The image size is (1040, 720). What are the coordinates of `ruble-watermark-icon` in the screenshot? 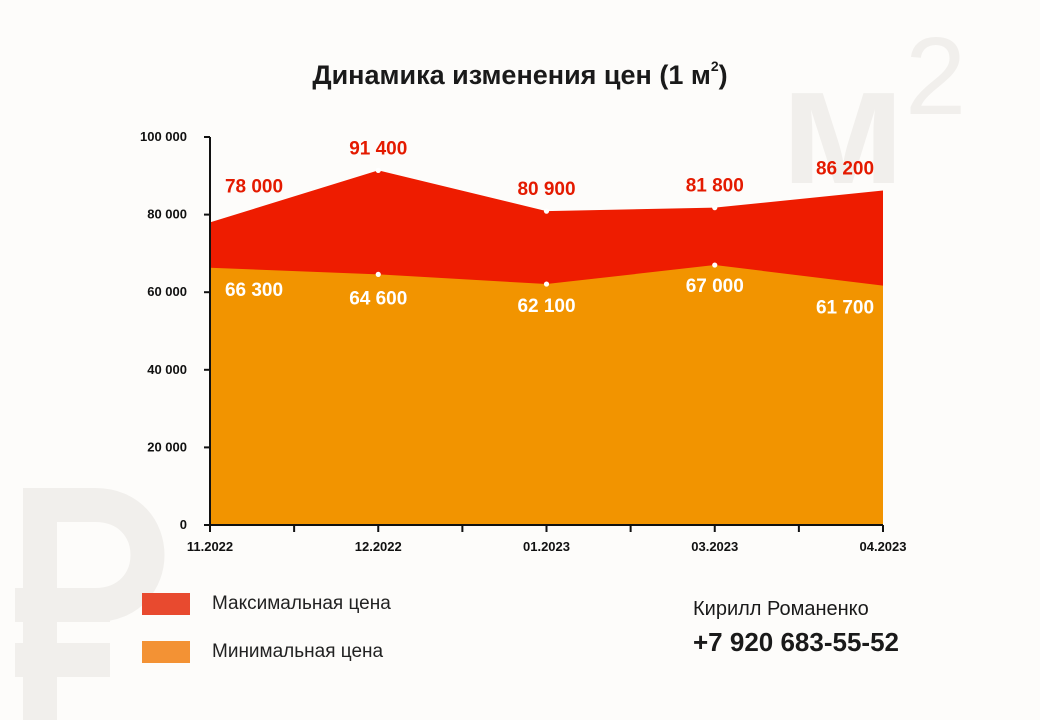 It's located at (90, 604).